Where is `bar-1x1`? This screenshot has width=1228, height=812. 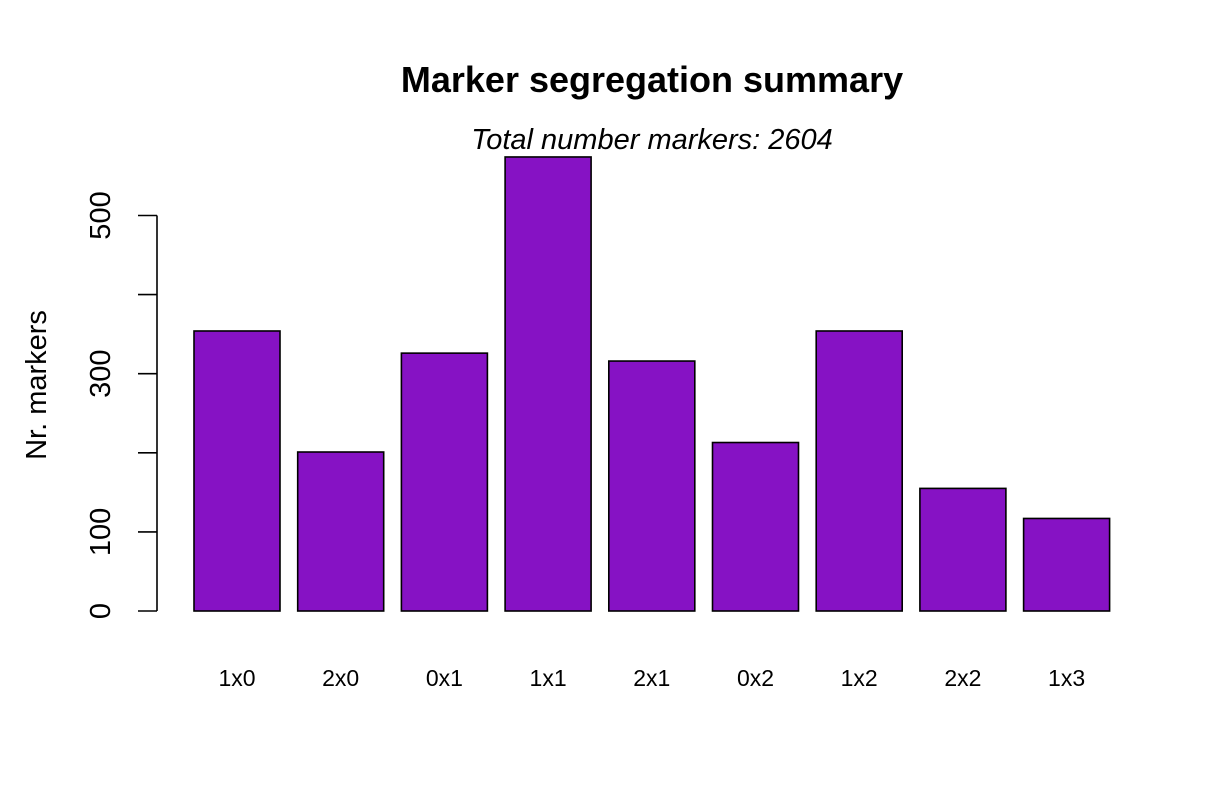 bar-1x1 is located at coordinates (548, 384).